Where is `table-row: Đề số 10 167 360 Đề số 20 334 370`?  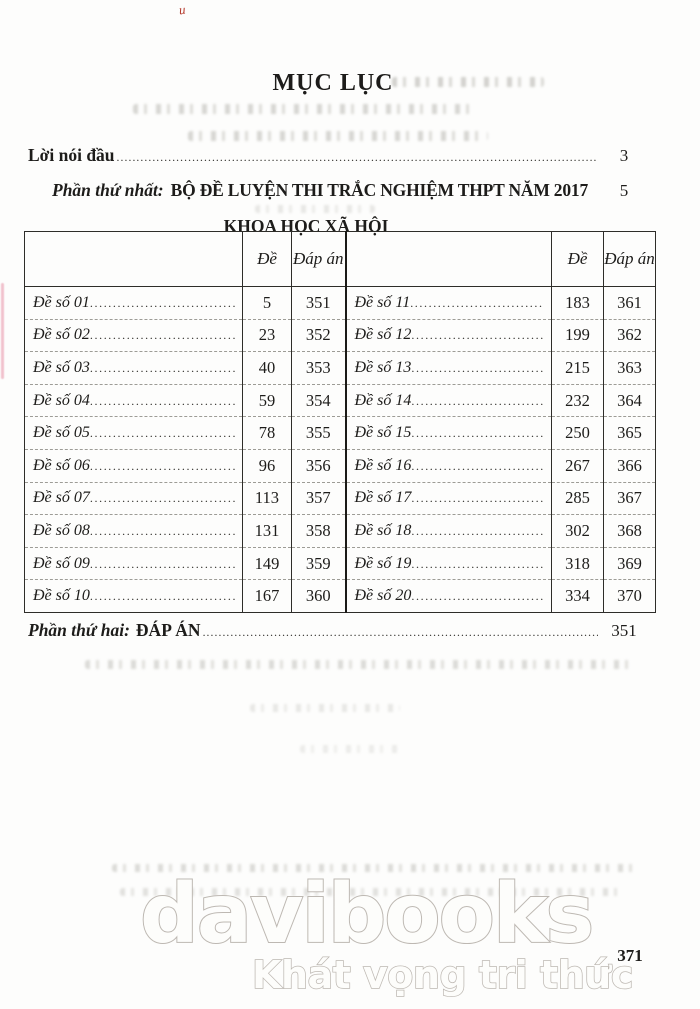
table-row: Đề số 10 167 360 Đề số 20 334 370 is located at coordinates (340, 596).